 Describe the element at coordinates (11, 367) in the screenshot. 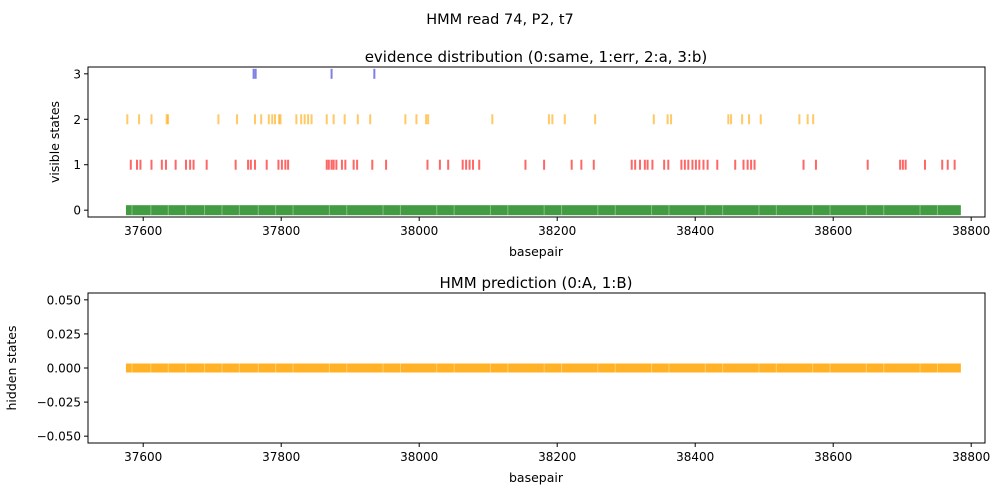

I see `prediction-y-axis-label: hidden states` at that location.